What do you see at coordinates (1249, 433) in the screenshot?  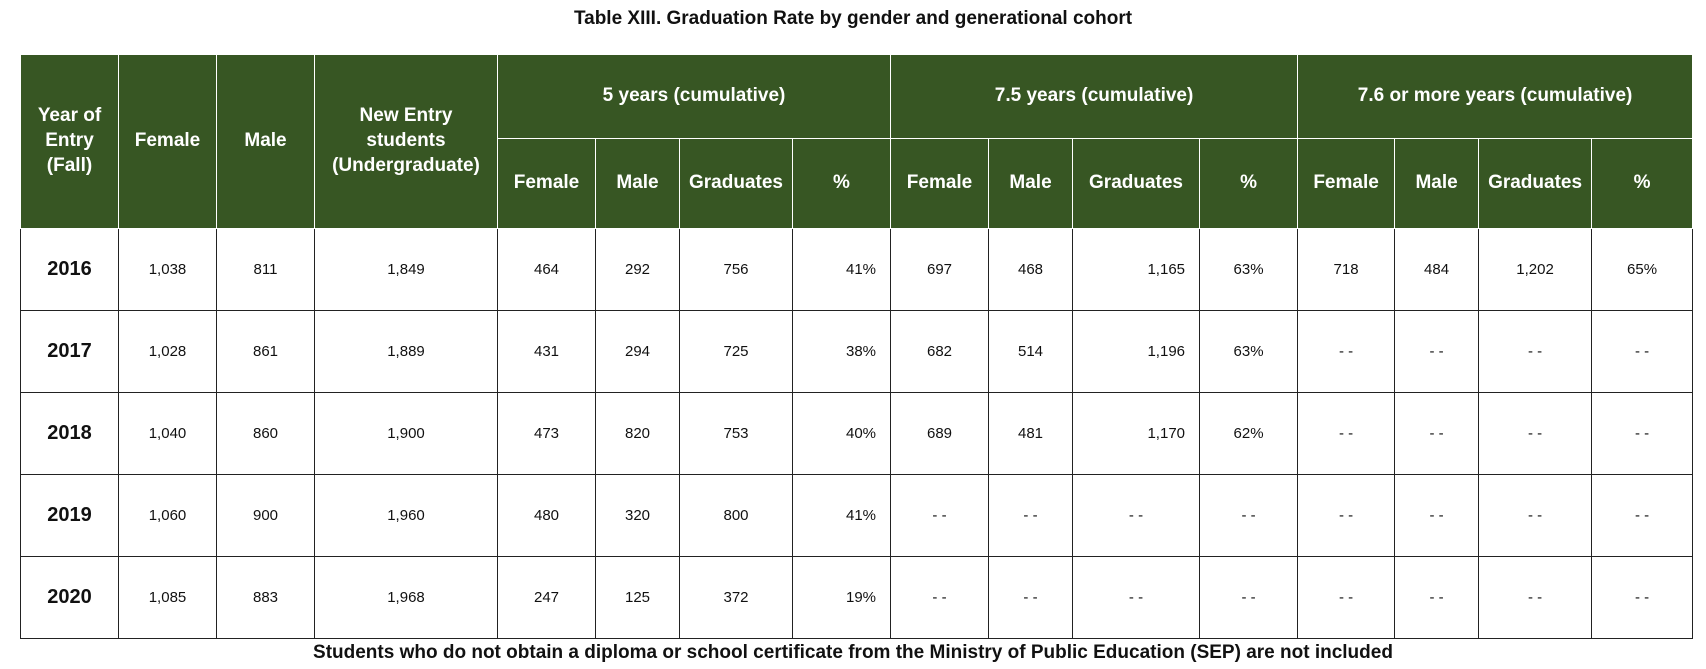 I see `data-cell: 62%` at bounding box center [1249, 433].